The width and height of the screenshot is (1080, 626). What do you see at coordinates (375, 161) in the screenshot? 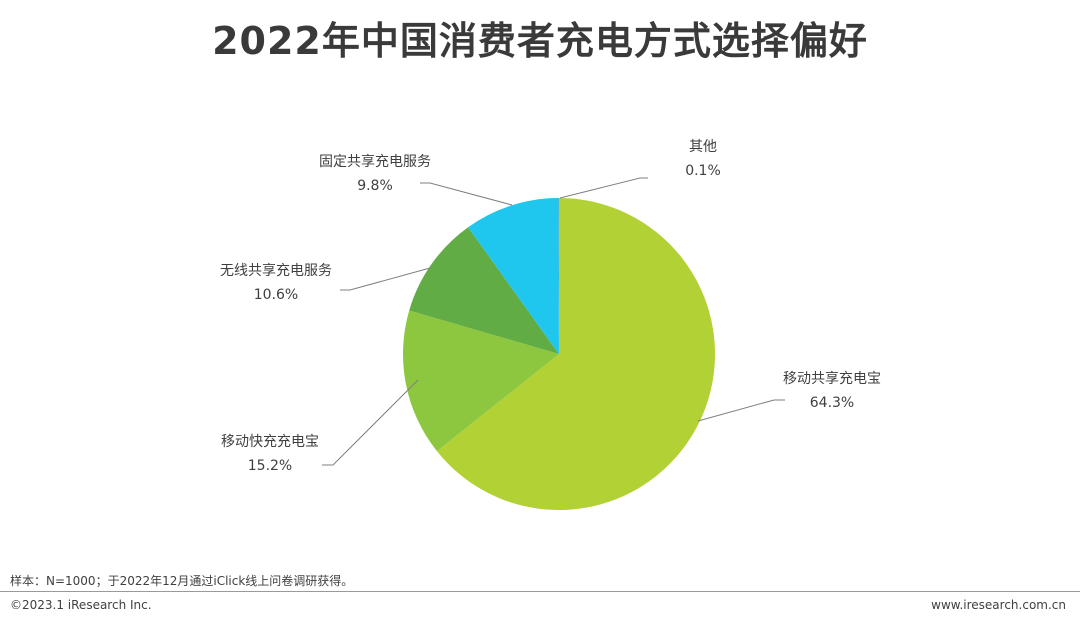
I see `slice-label-4: 固定共享充电服务` at bounding box center [375, 161].